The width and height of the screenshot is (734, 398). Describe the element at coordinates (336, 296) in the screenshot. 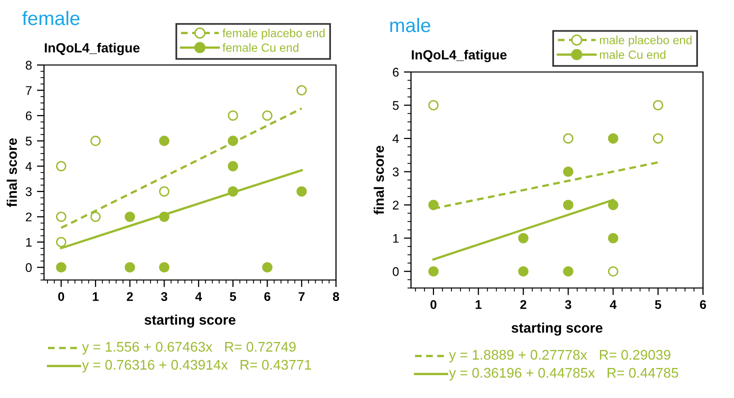

I see `x-tick-label: 8` at that location.